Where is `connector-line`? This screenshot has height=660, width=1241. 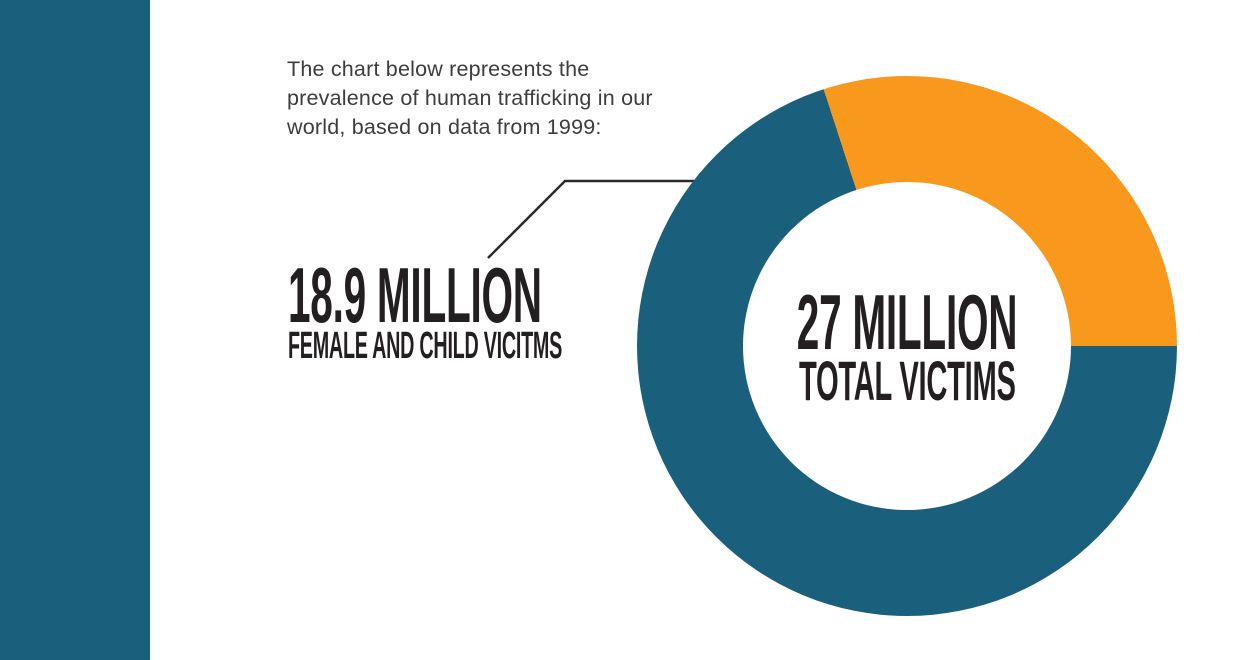
connector-line is located at coordinates (594, 219).